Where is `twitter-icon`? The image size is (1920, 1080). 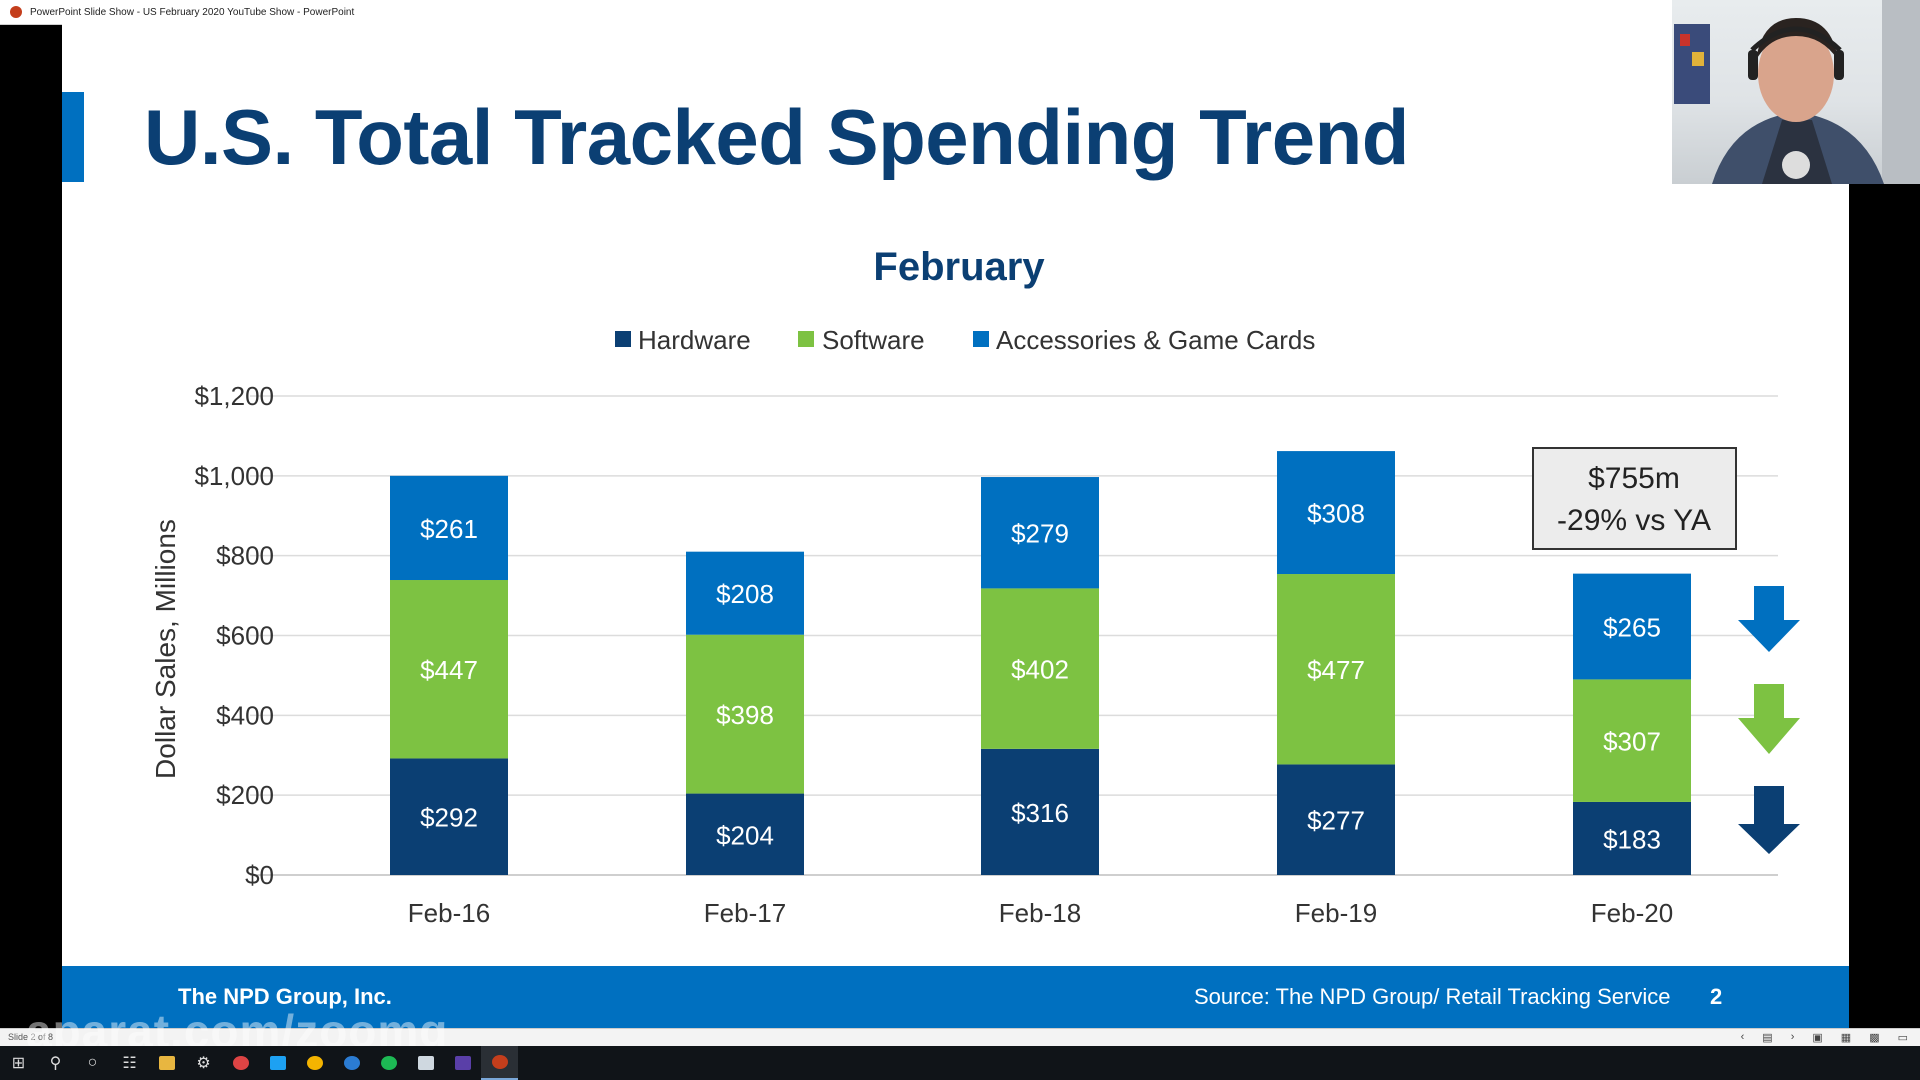
twitter-icon is located at coordinates (277, 1063).